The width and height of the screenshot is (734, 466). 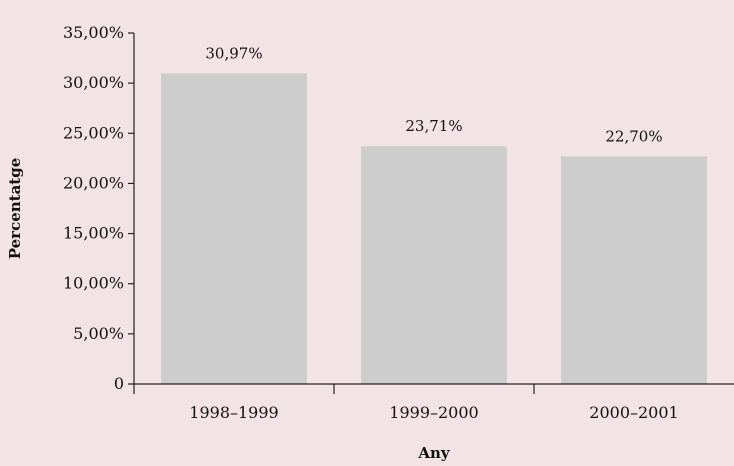 I want to click on y-tick-label: 10,00%, so click(x=93, y=283).